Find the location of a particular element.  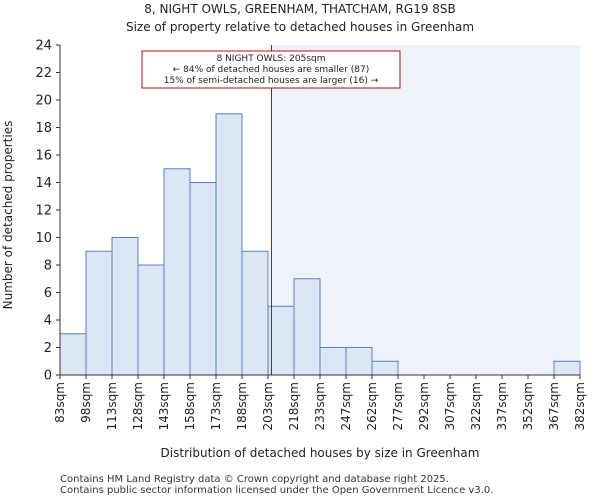

y-tick-label: 6 is located at coordinates (48, 293).